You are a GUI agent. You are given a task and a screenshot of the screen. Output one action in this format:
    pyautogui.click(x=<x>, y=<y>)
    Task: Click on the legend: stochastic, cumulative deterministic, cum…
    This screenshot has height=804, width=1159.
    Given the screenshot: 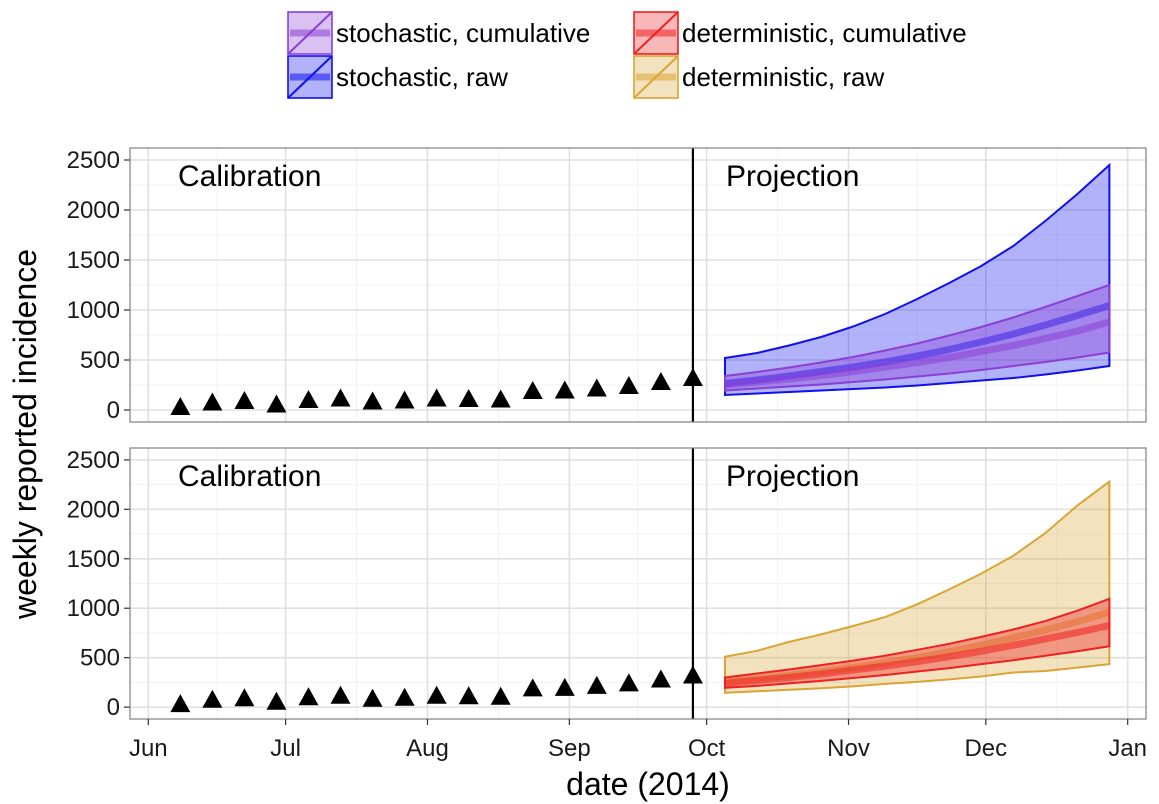 What is the action you would take?
    pyautogui.click(x=627, y=55)
    